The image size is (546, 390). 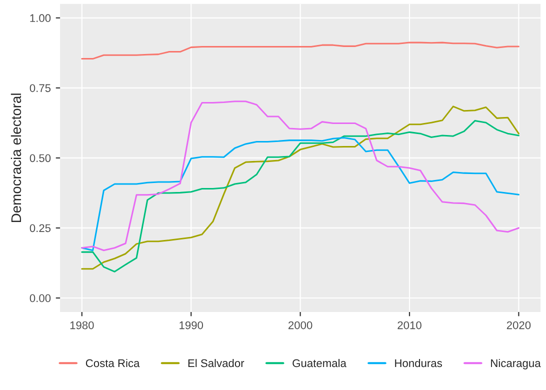 What do you see at coordinates (300, 51) in the screenshot?
I see `line-series` at bounding box center [300, 51].